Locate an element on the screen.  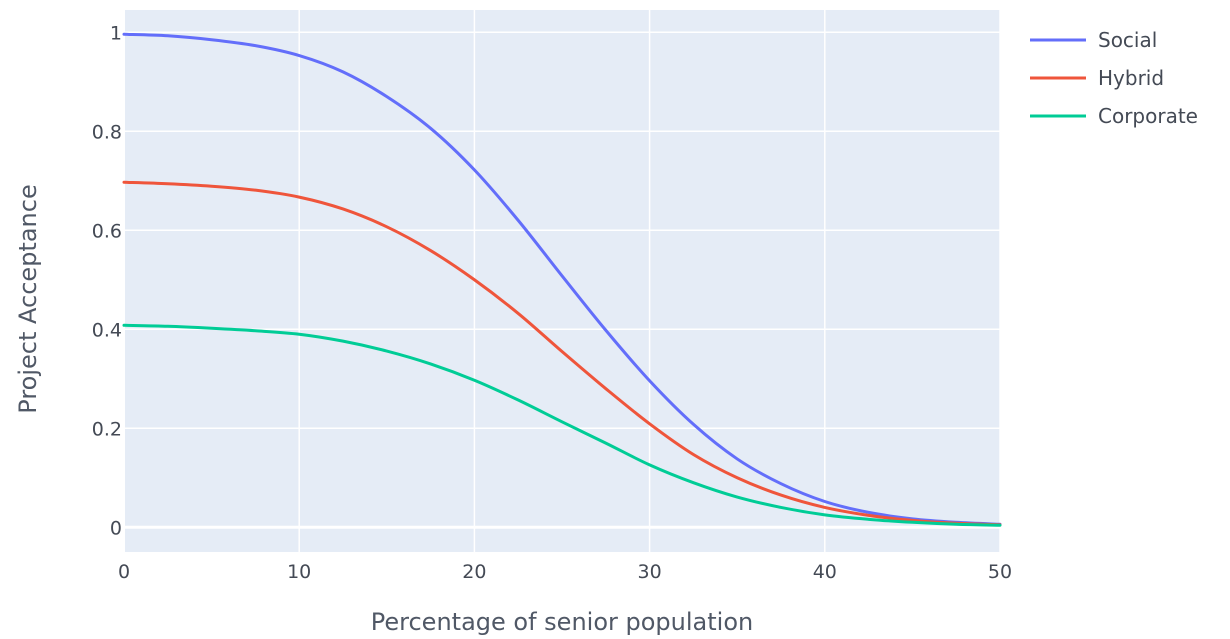
y-tick-label: 0.2 is located at coordinates (107, 429).